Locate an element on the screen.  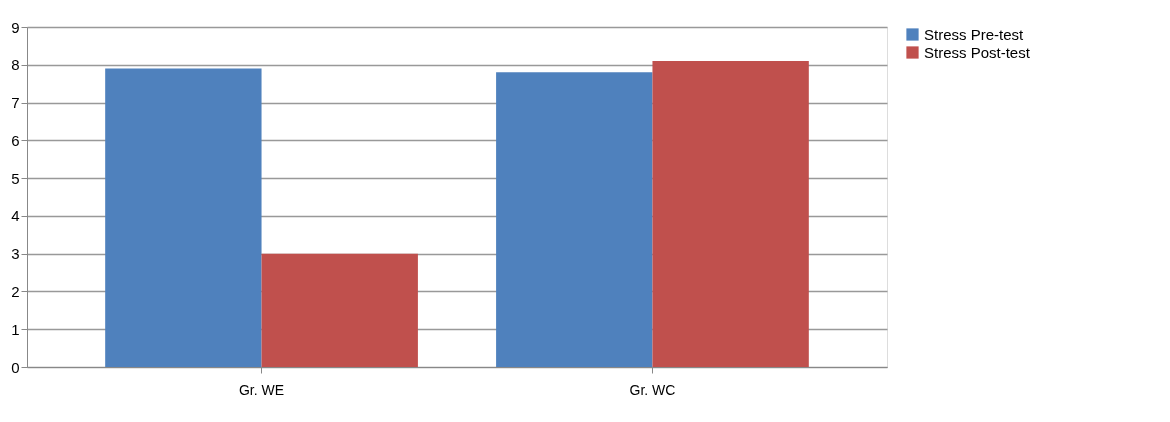
y-tick-label: 8 is located at coordinates (15, 65).